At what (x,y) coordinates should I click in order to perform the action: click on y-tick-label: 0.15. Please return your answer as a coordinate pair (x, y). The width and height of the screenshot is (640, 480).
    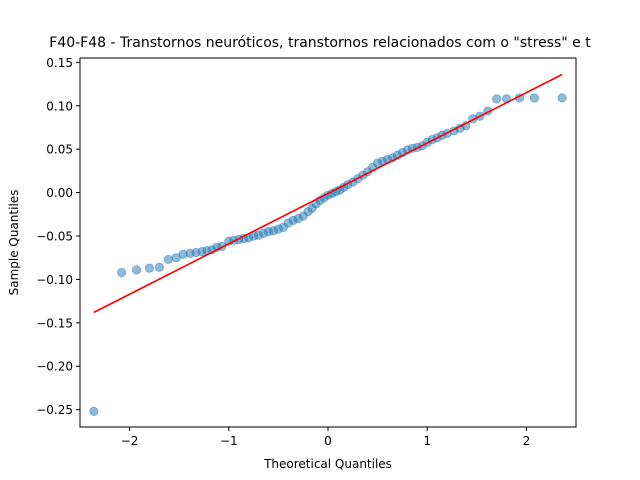
    Looking at the image, I should click on (59, 63).